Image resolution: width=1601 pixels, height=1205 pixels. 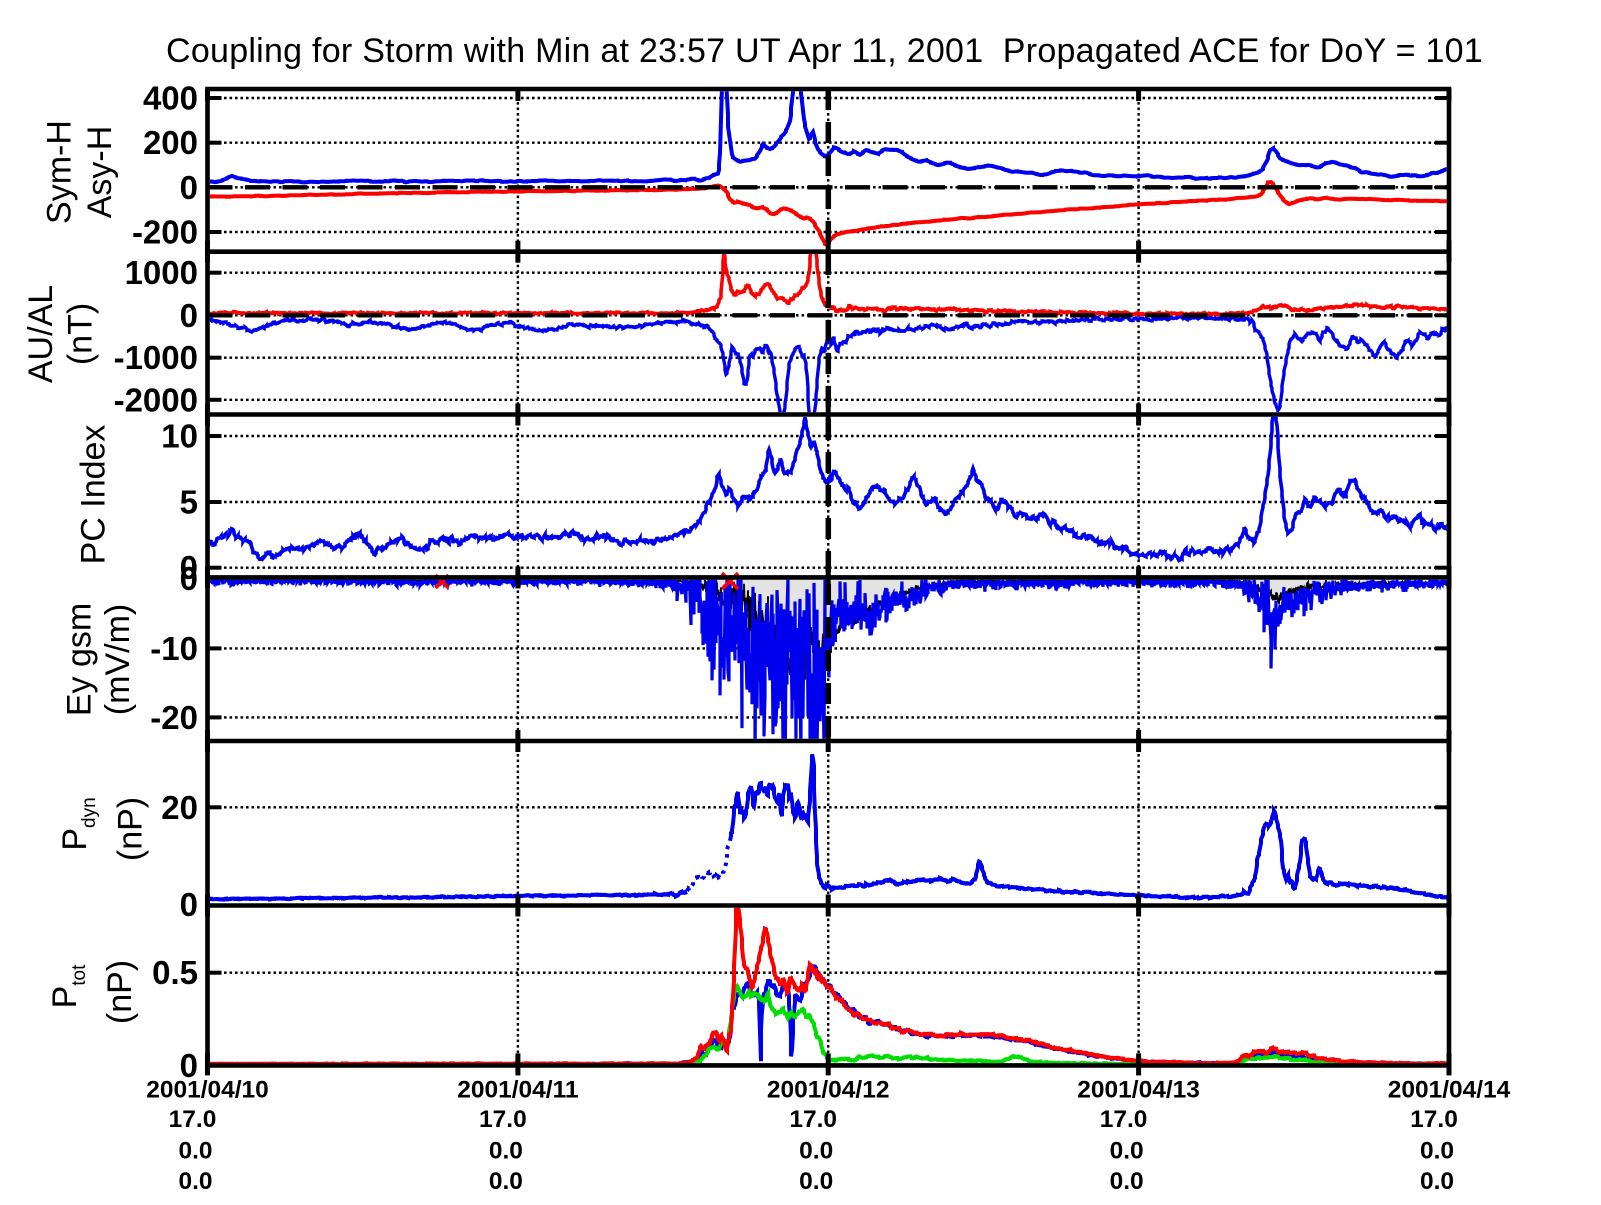 I want to click on svg-text: -2000, so click(x=156, y=399).